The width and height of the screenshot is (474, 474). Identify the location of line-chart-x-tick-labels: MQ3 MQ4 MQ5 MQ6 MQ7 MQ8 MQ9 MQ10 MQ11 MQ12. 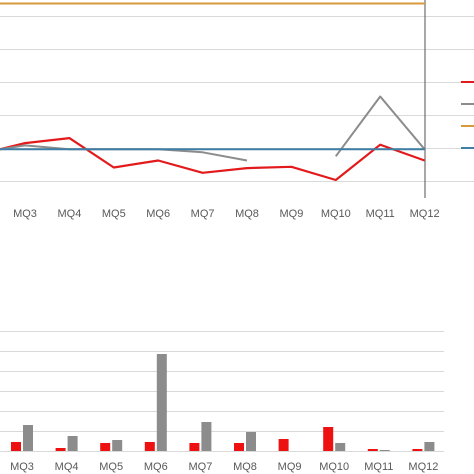
(226, 214).